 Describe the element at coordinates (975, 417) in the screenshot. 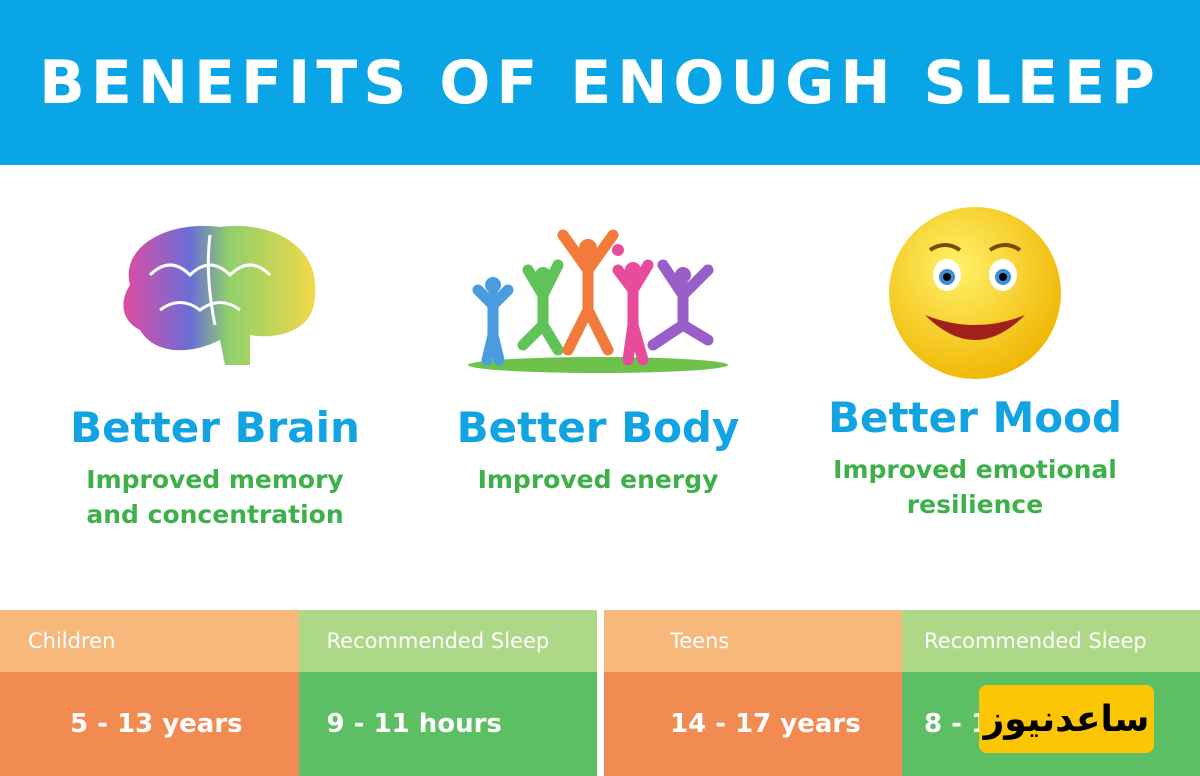

I see `benefit-heading: Better Mood` at that location.